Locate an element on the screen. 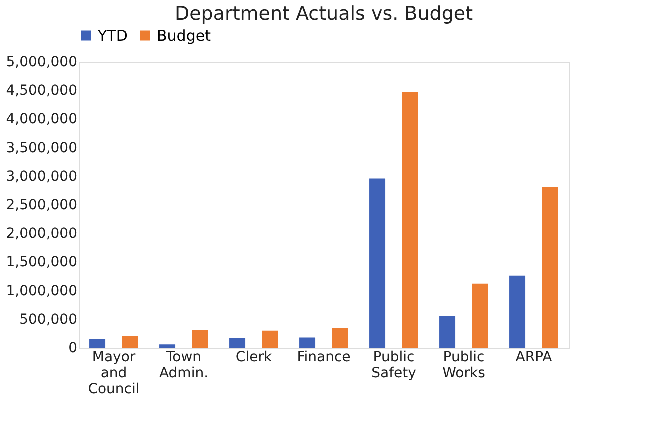 Image resolution: width=645 pixels, height=446 pixels. chart-title: Department Actuals vs. Budget is located at coordinates (324, 14).